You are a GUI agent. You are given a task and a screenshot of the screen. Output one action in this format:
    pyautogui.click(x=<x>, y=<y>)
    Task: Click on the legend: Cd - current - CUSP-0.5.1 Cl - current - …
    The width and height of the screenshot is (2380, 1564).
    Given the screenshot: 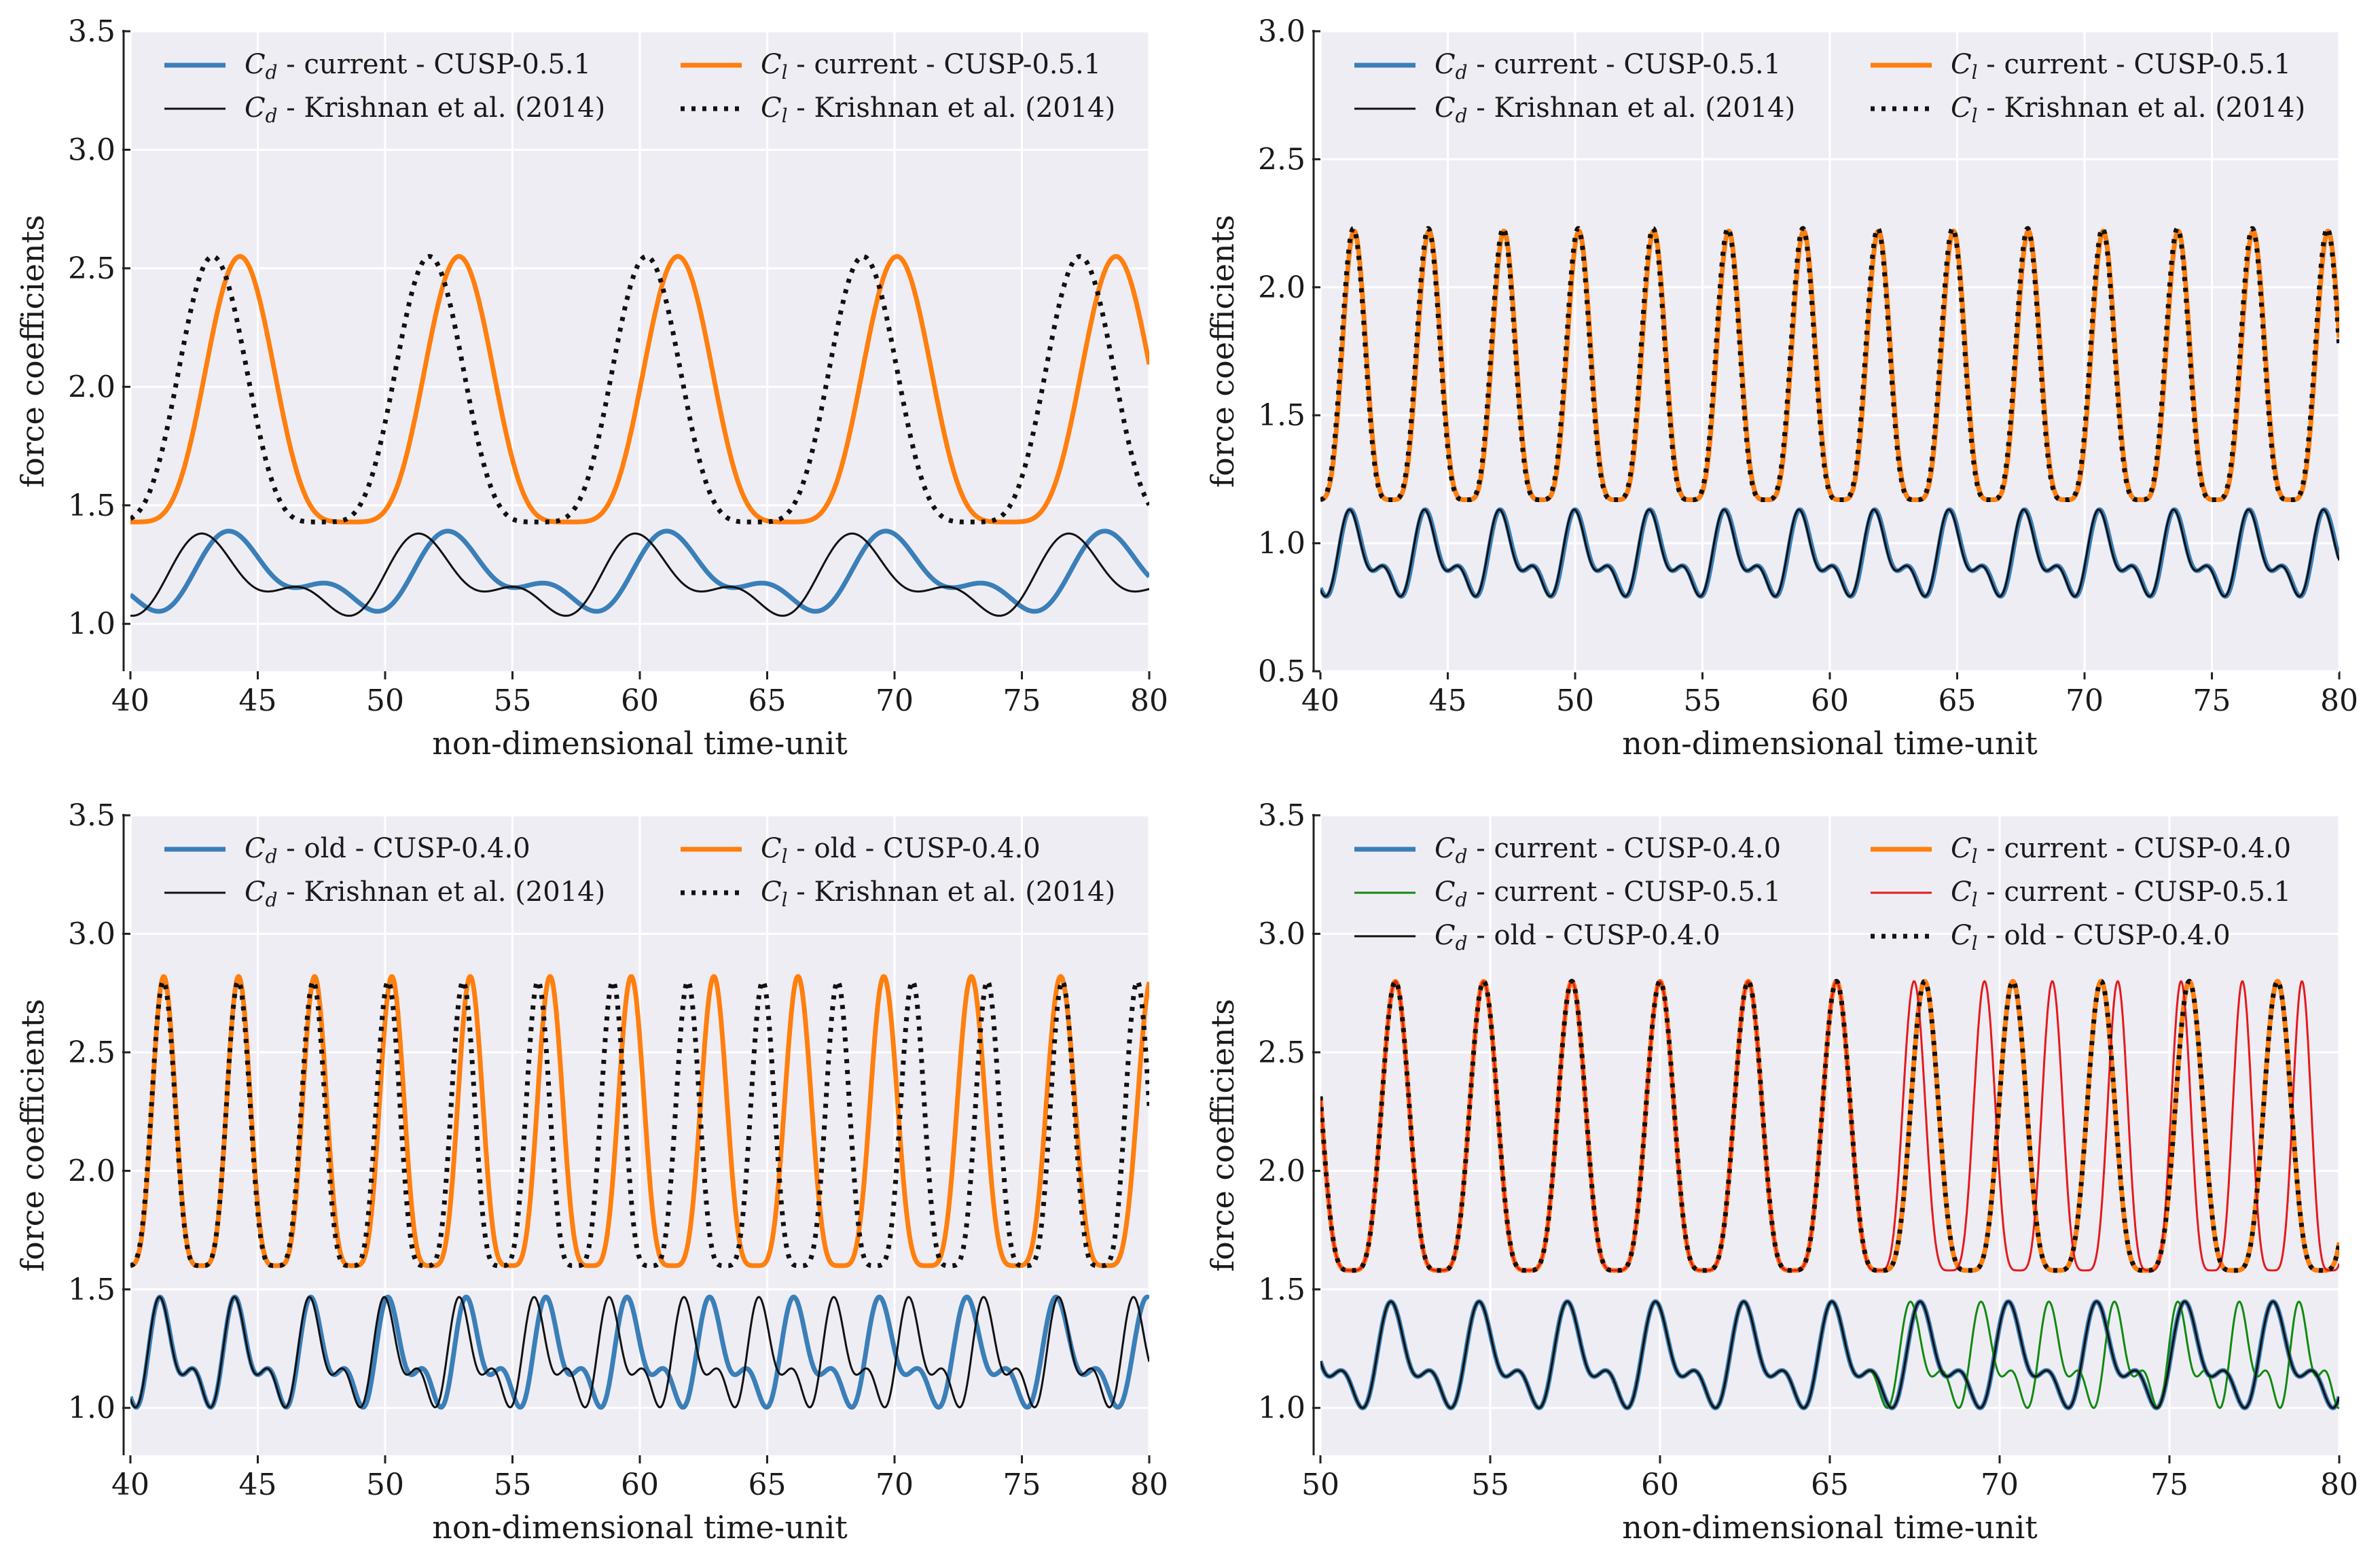 What is the action you would take?
    pyautogui.click(x=1829, y=88)
    